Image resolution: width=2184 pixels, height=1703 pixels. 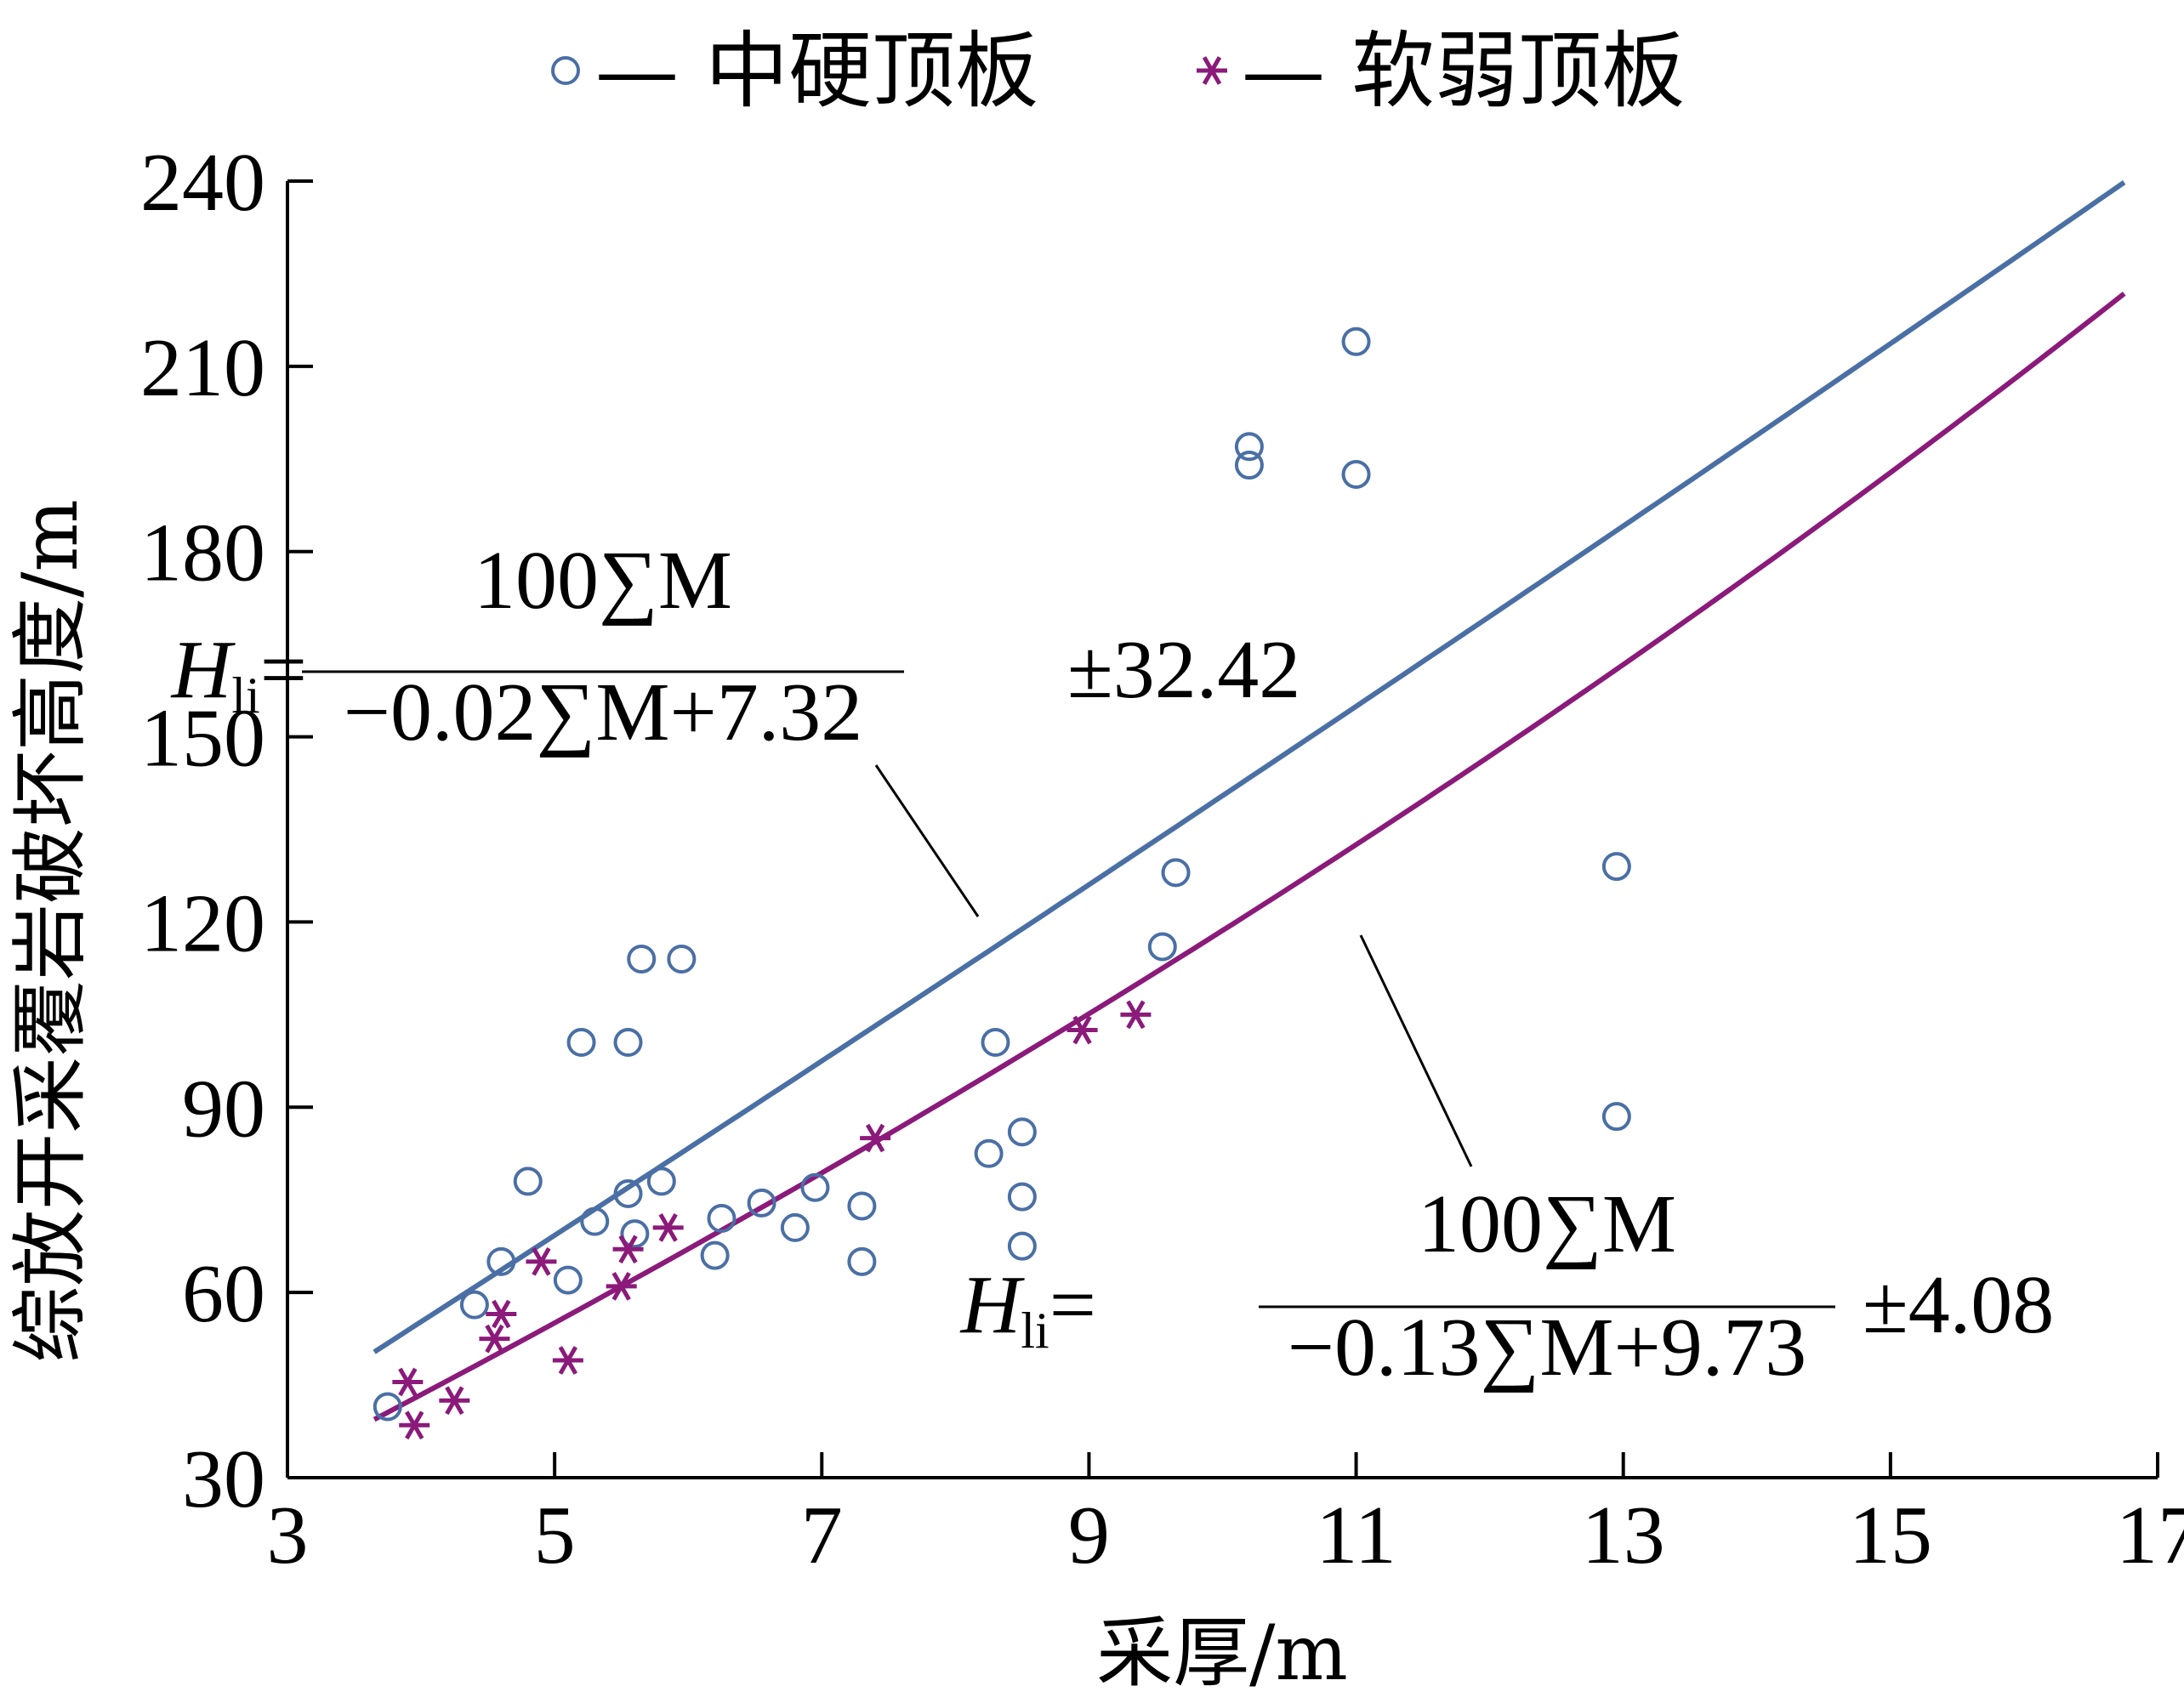 What do you see at coordinates (202, 739) in the screenshot?
I see `y-tick-label: 150` at bounding box center [202, 739].